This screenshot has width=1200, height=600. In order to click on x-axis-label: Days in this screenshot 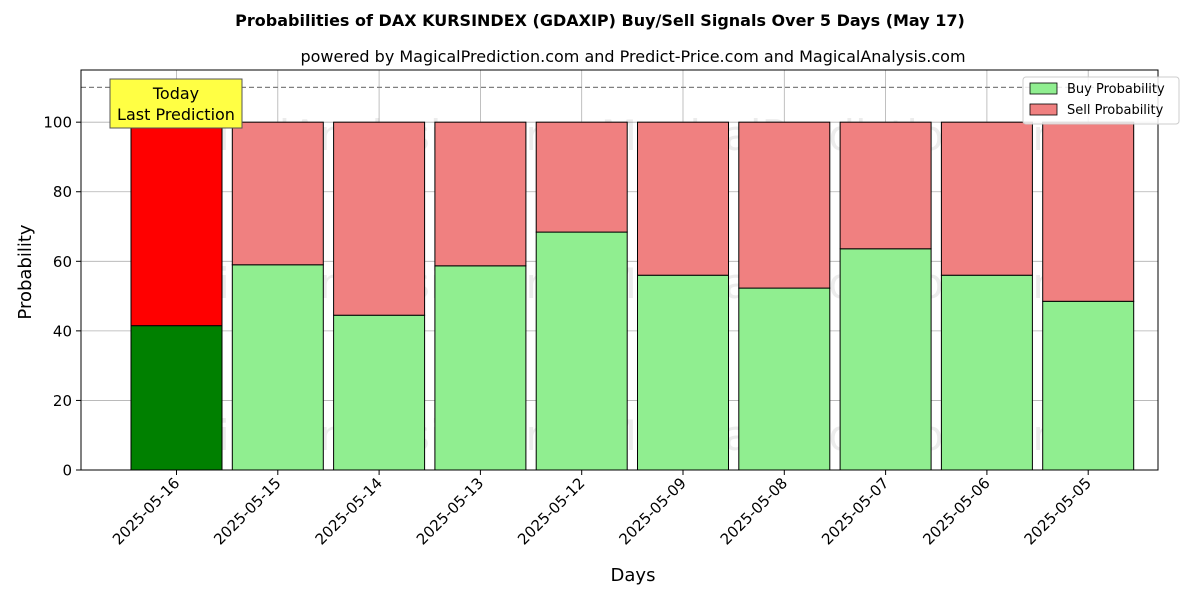, I will do `click(633, 575)`.